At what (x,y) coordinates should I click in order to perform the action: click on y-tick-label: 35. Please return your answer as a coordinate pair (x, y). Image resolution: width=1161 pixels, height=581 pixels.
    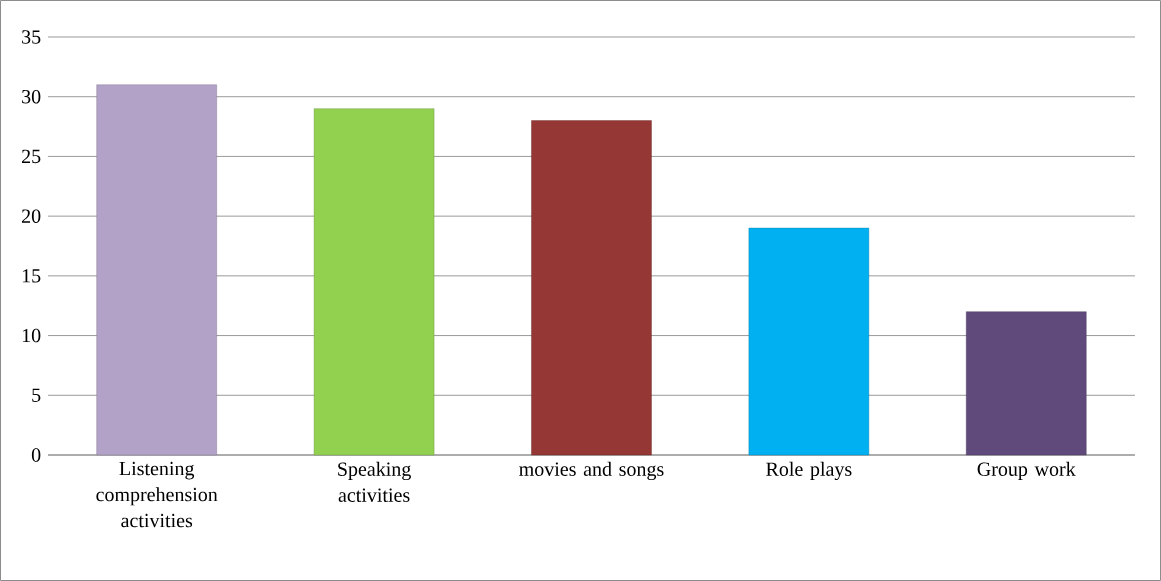
    Looking at the image, I should click on (31, 37).